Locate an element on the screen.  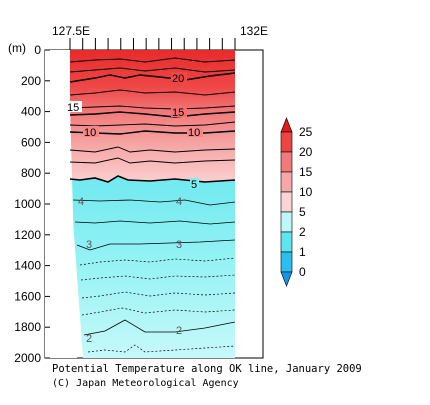
contour-label-3-left: 3 is located at coordinates (89, 245).